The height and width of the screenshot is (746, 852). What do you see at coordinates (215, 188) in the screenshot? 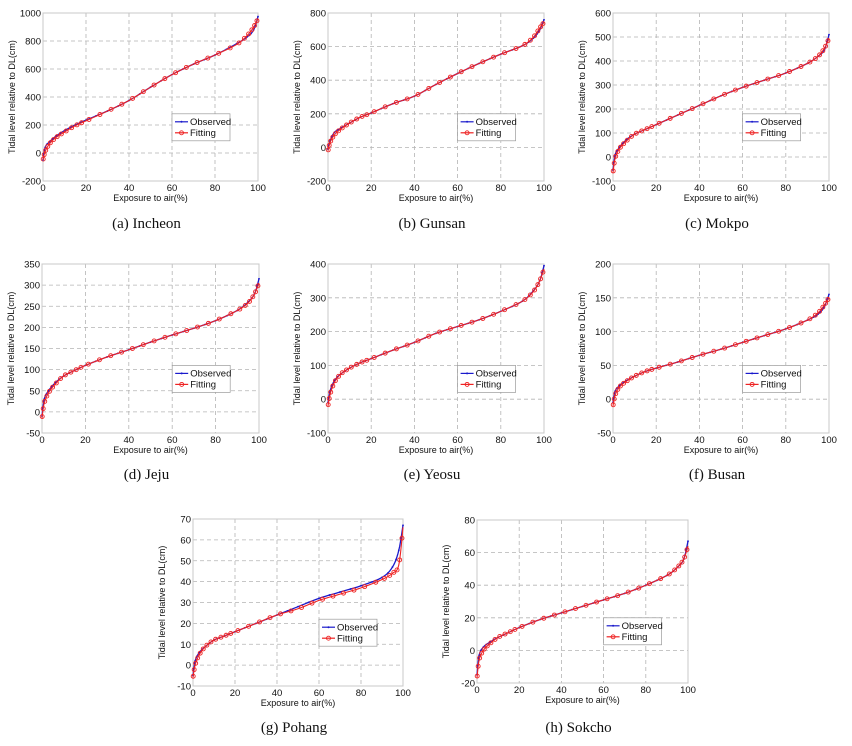
I see `x-tick-label: 80` at bounding box center [215, 188].